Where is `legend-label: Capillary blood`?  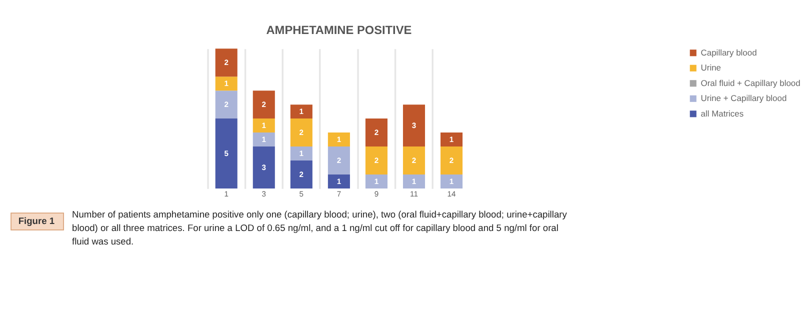 legend-label: Capillary blood is located at coordinates (729, 52).